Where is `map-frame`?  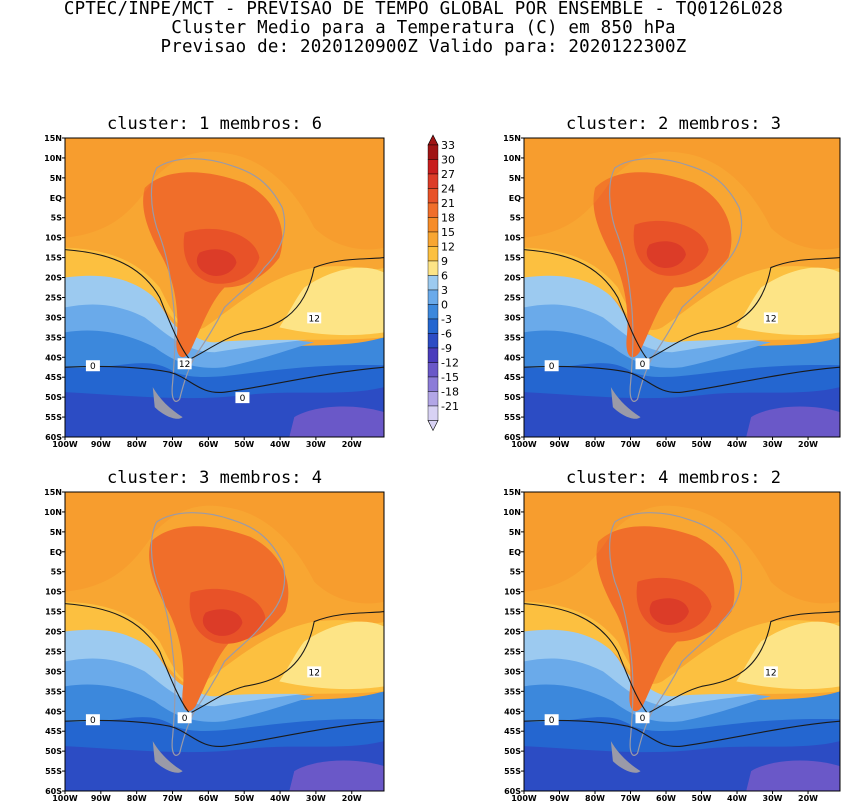 map-frame is located at coordinates (682, 287).